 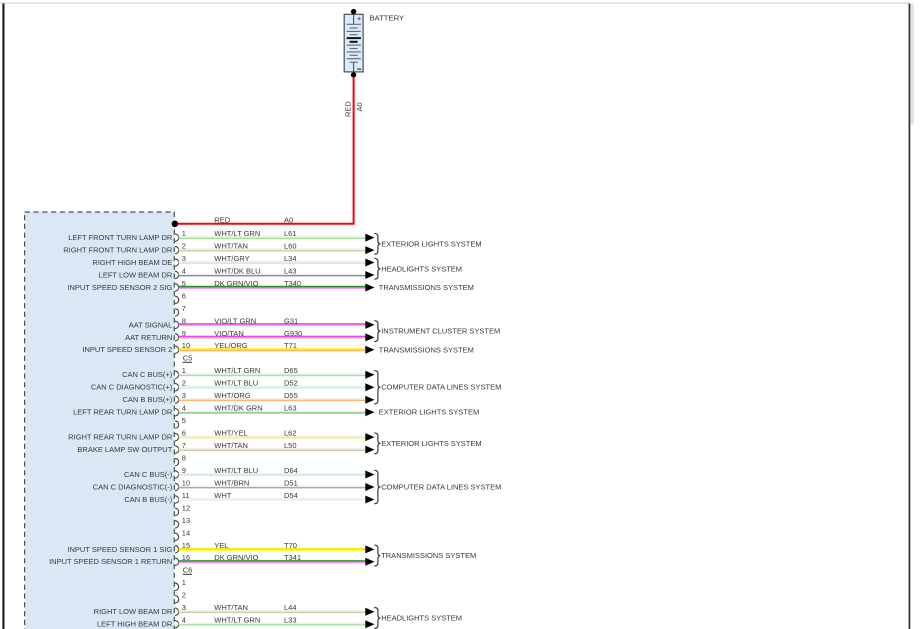 What do you see at coordinates (147, 399) in the screenshot?
I see `svg-text: CAN B BUS(+)` at bounding box center [147, 399].